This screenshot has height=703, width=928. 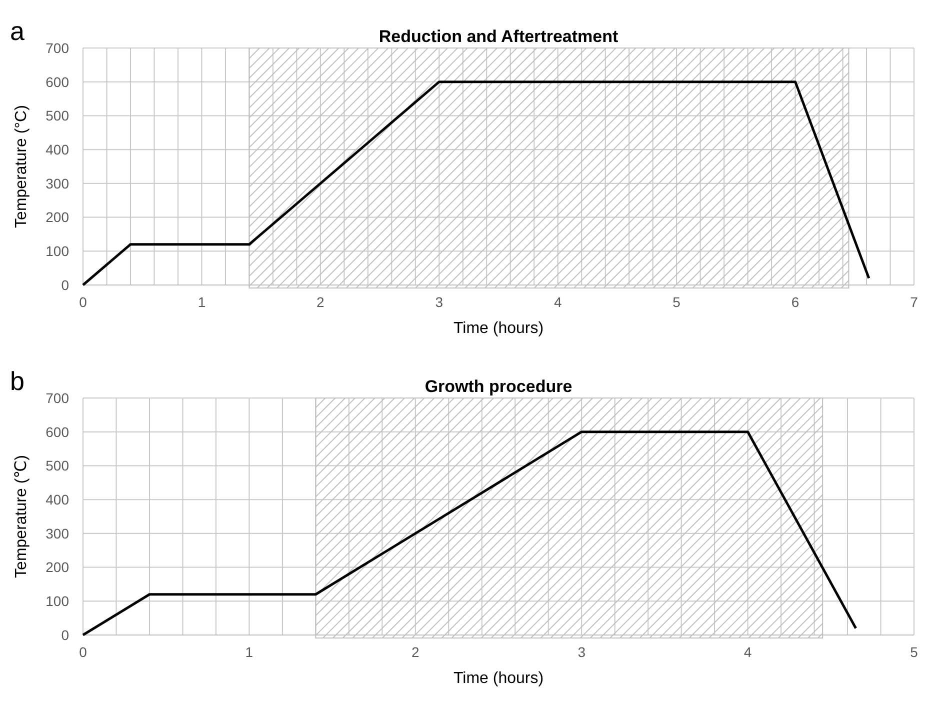 What do you see at coordinates (21, 166) in the screenshot?
I see `y-axis-title: Temperature (°C)` at bounding box center [21, 166].